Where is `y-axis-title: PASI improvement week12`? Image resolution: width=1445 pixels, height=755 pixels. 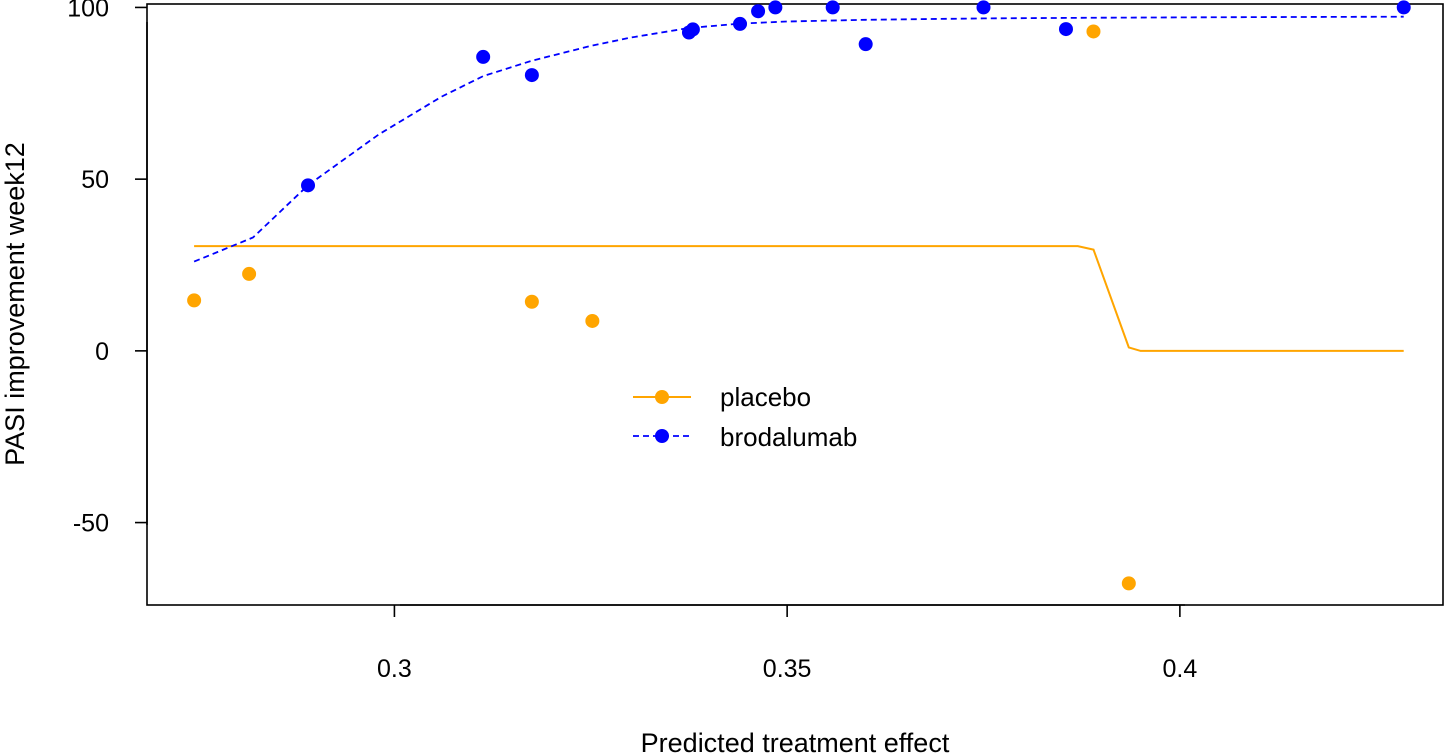 y-axis-title: PASI improvement week12 is located at coordinates (15, 304).